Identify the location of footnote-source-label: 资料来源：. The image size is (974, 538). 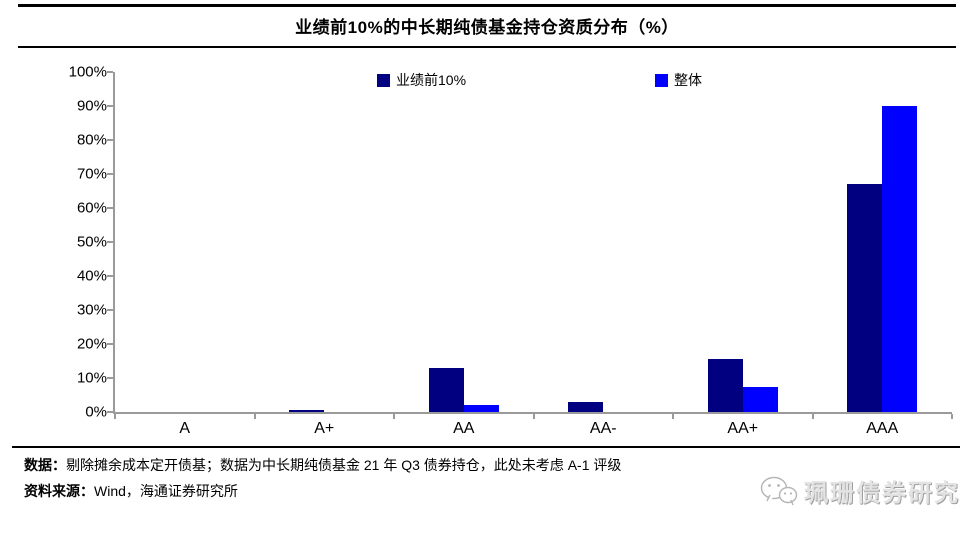
(59, 491).